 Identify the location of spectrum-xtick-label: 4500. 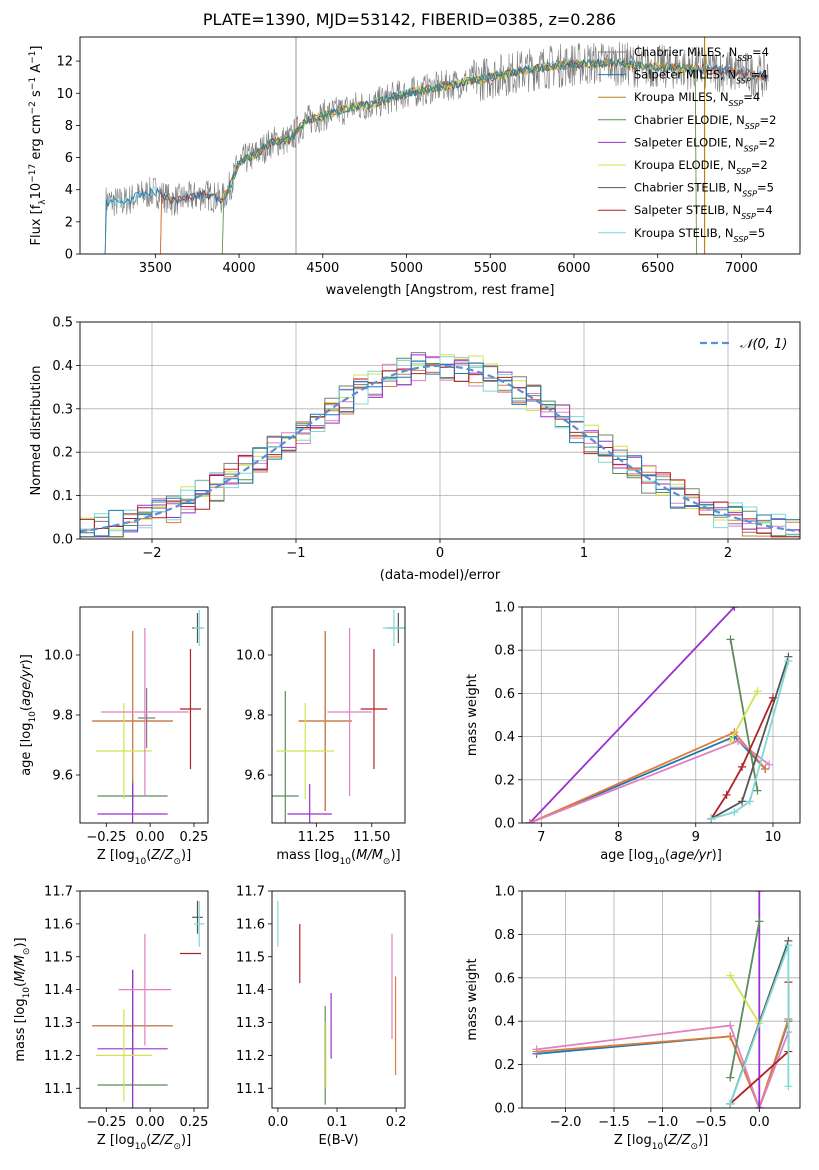
(322, 268).